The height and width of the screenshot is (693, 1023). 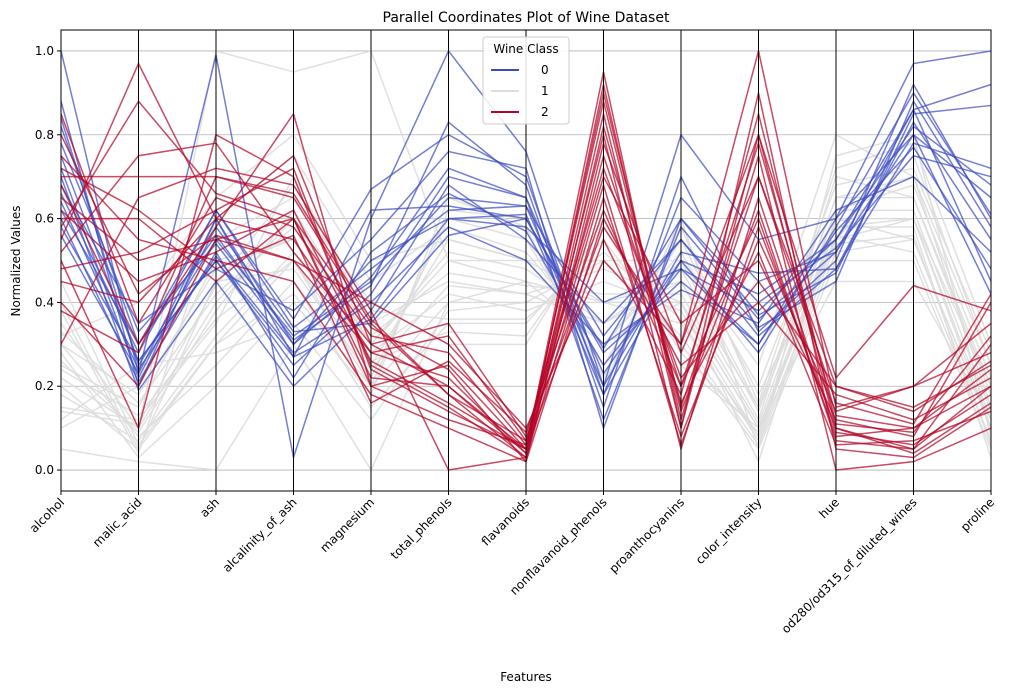 What do you see at coordinates (44, 51) in the screenshot?
I see `y-tick-label: 1.0` at bounding box center [44, 51].